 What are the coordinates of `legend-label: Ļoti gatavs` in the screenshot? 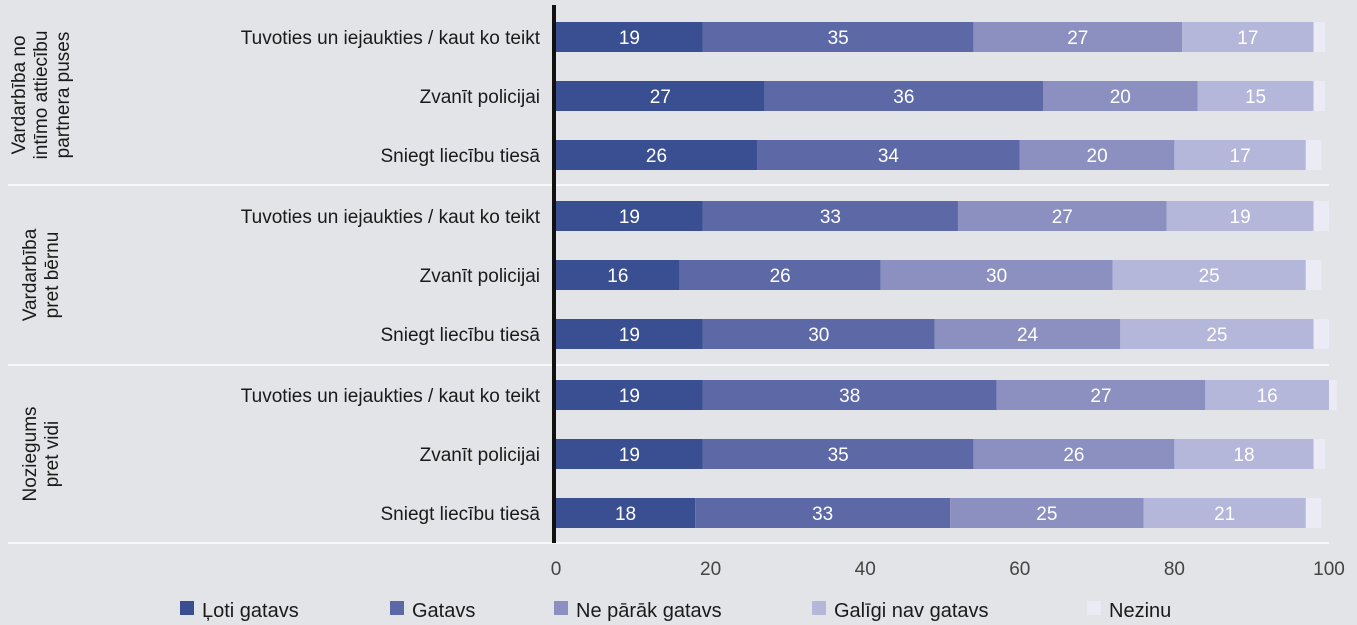 It's located at (250, 611).